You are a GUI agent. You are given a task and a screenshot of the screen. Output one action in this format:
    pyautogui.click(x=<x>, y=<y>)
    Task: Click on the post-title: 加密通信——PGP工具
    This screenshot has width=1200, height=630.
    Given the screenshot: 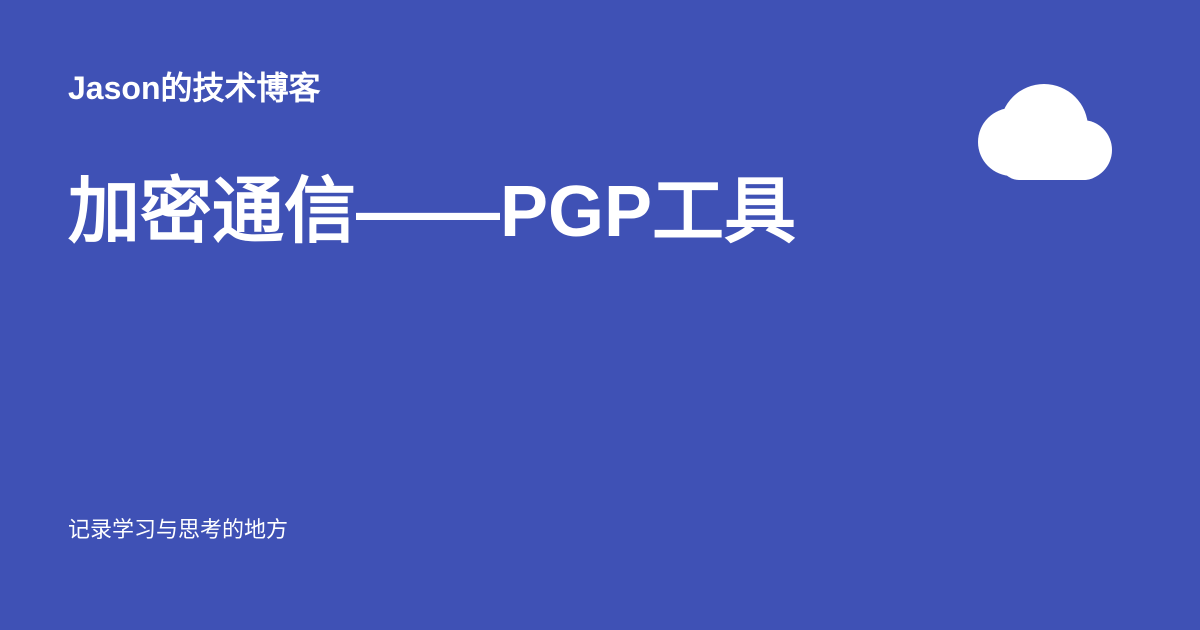 What is the action you would take?
    pyautogui.click(x=432, y=212)
    